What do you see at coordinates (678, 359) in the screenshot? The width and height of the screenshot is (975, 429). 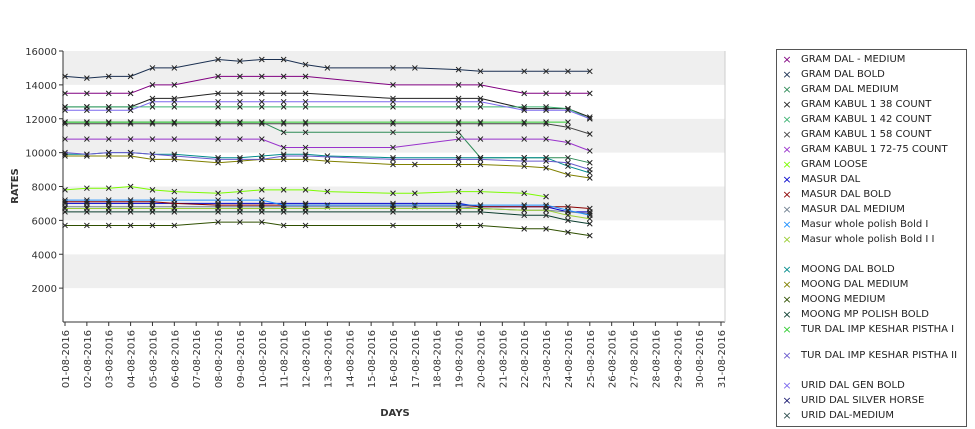 I see `x-tick-label: 29-08-2016` at bounding box center [678, 359].